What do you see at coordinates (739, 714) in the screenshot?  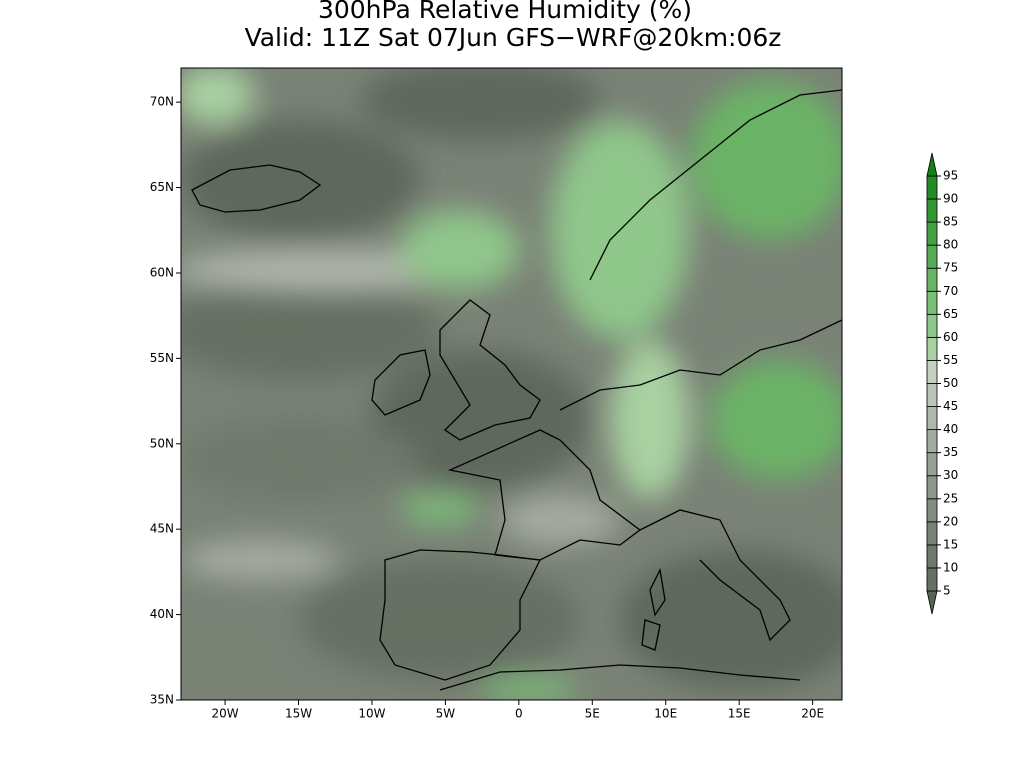 I see `lon-tick-label: 15E` at bounding box center [739, 714].